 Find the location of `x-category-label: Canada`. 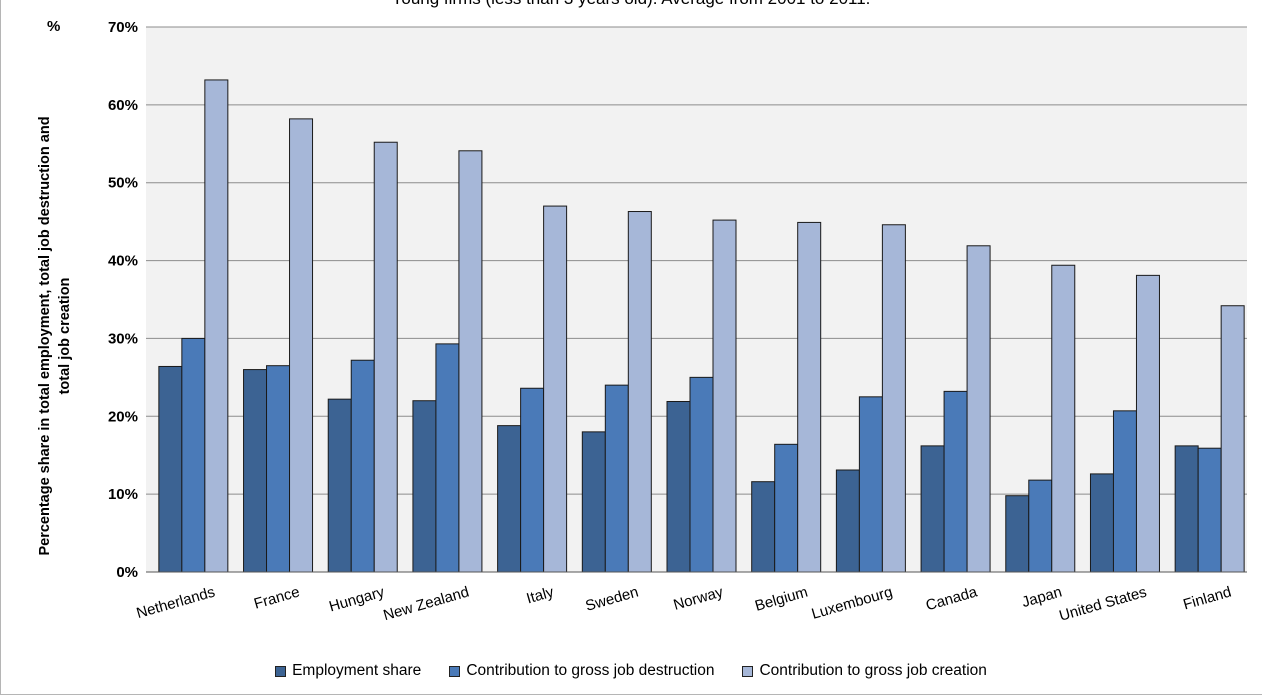

x-category-label: Canada is located at coordinates (952, 598).